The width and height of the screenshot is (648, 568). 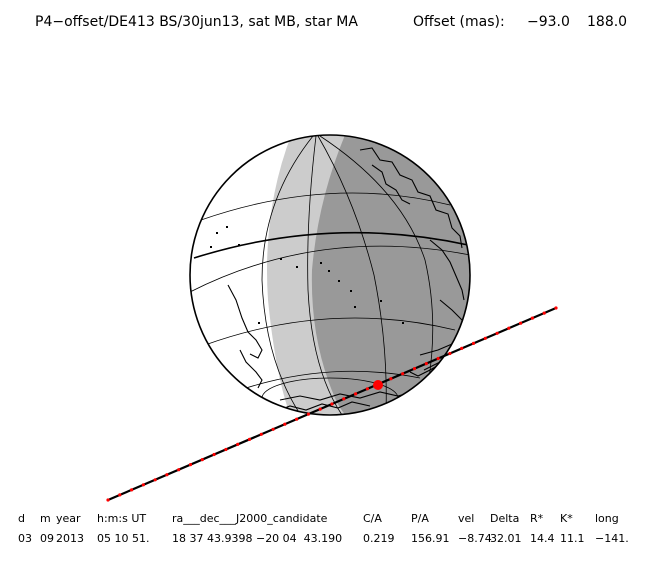 I want to click on equator-line, so click(x=331, y=245).